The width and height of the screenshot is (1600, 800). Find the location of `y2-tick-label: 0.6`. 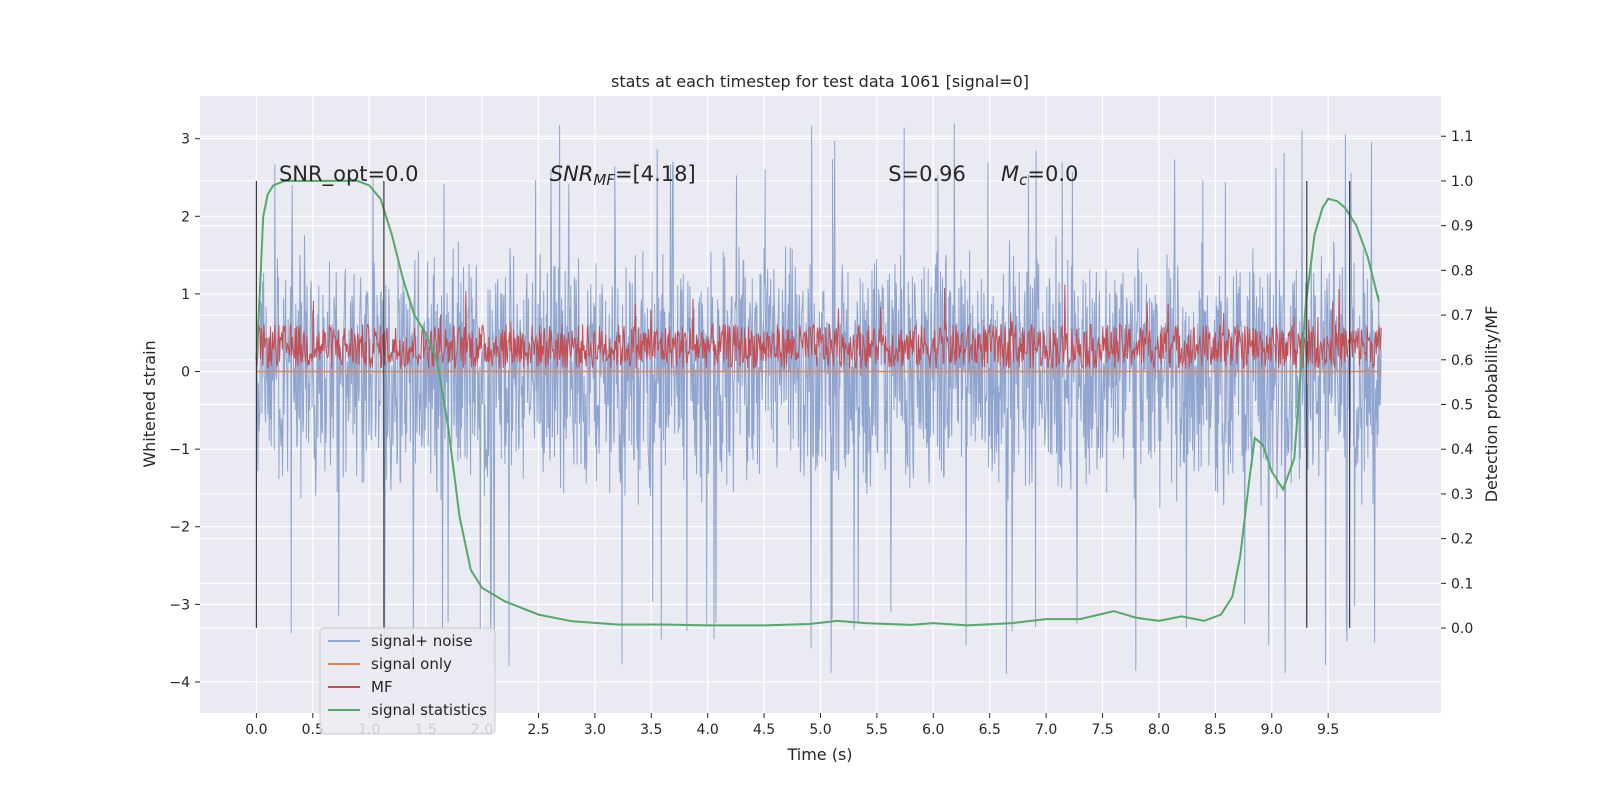

y2-tick-label: 0.6 is located at coordinates (1462, 361).